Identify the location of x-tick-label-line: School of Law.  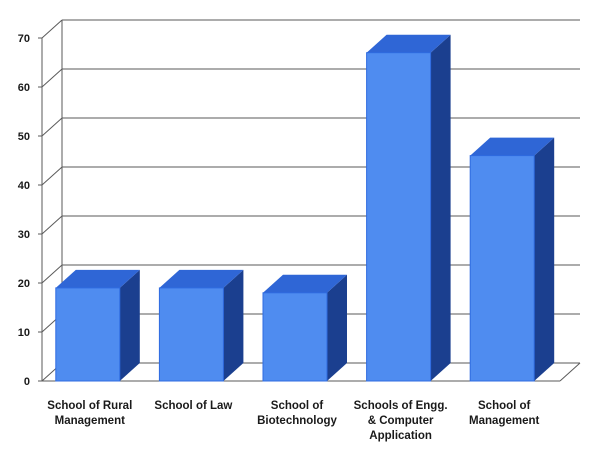
(193, 406).